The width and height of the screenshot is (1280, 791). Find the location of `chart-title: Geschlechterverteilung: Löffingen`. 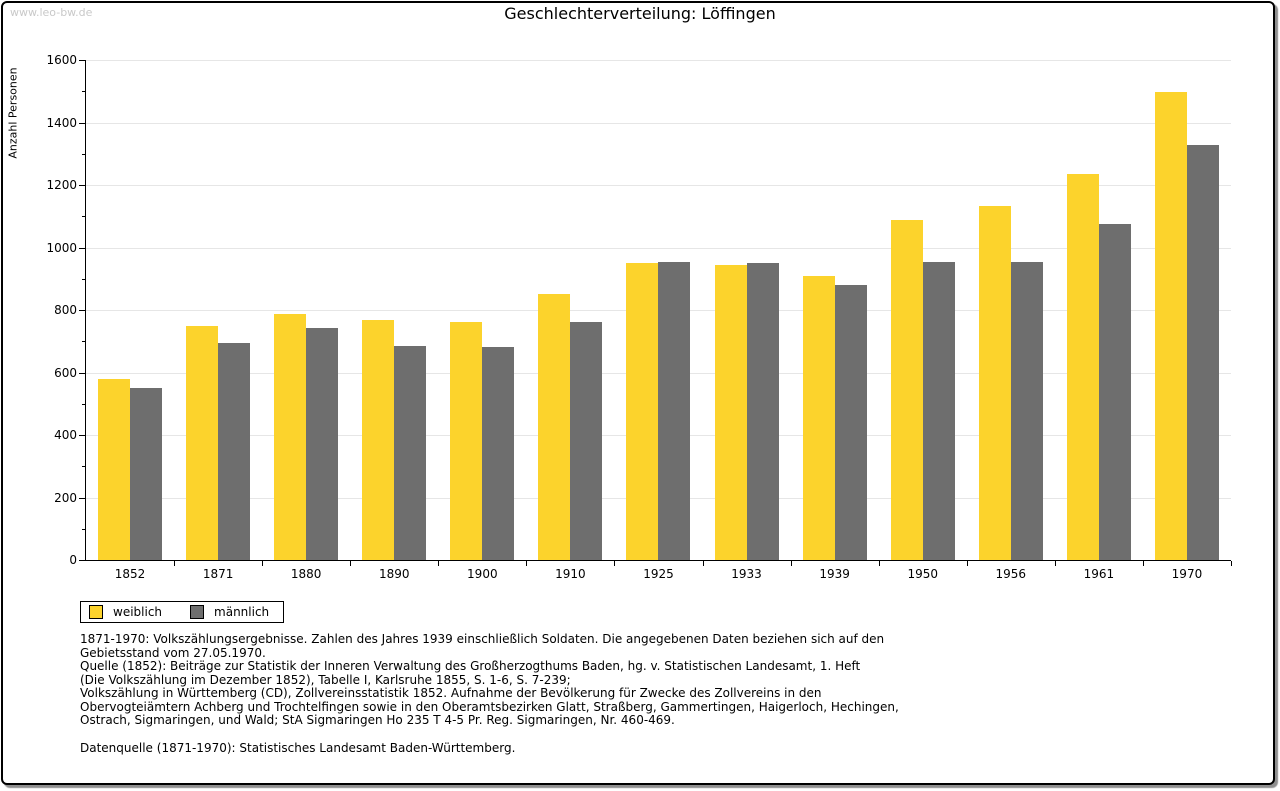

chart-title: Geschlechterverteilung: Löffingen is located at coordinates (640, 13).